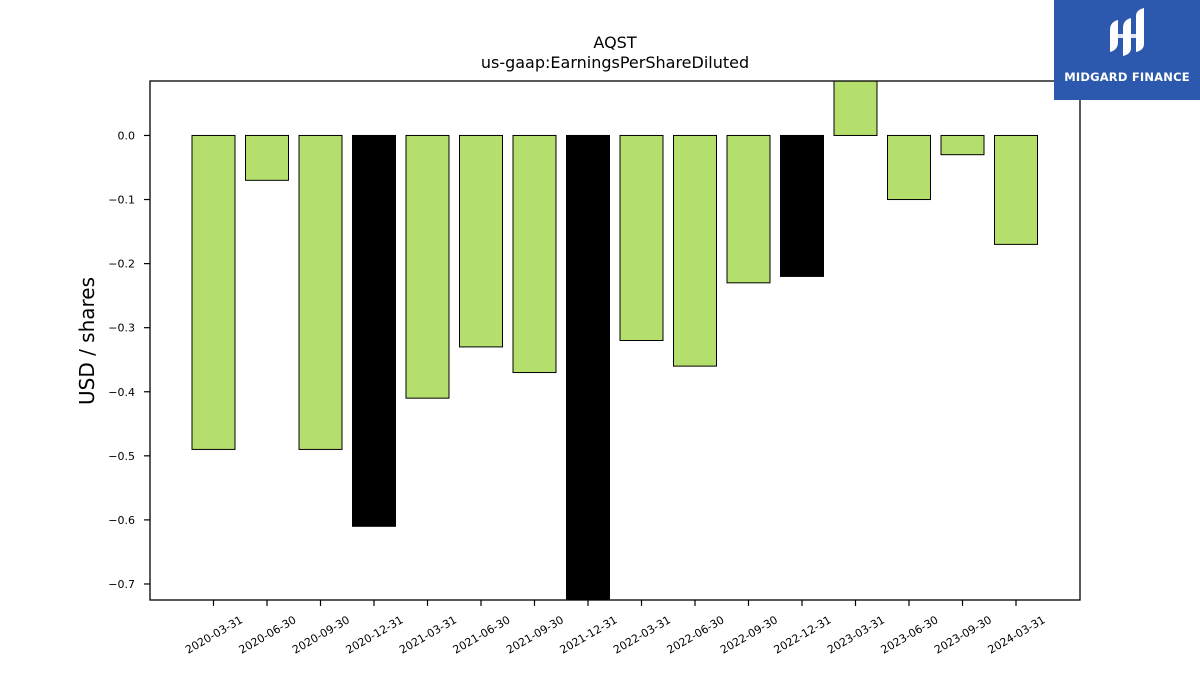 This screenshot has width=1200, height=675. I want to click on midgard-finance-logo-icon, so click(1127, 32).